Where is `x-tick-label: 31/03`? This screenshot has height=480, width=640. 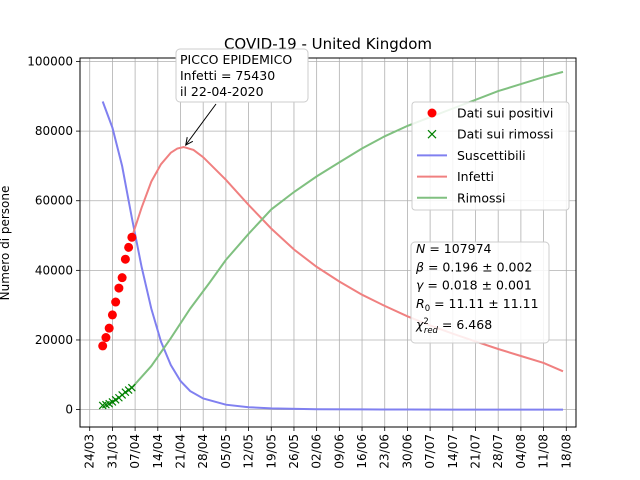
x-tick-label: 31/03 is located at coordinates (112, 451).